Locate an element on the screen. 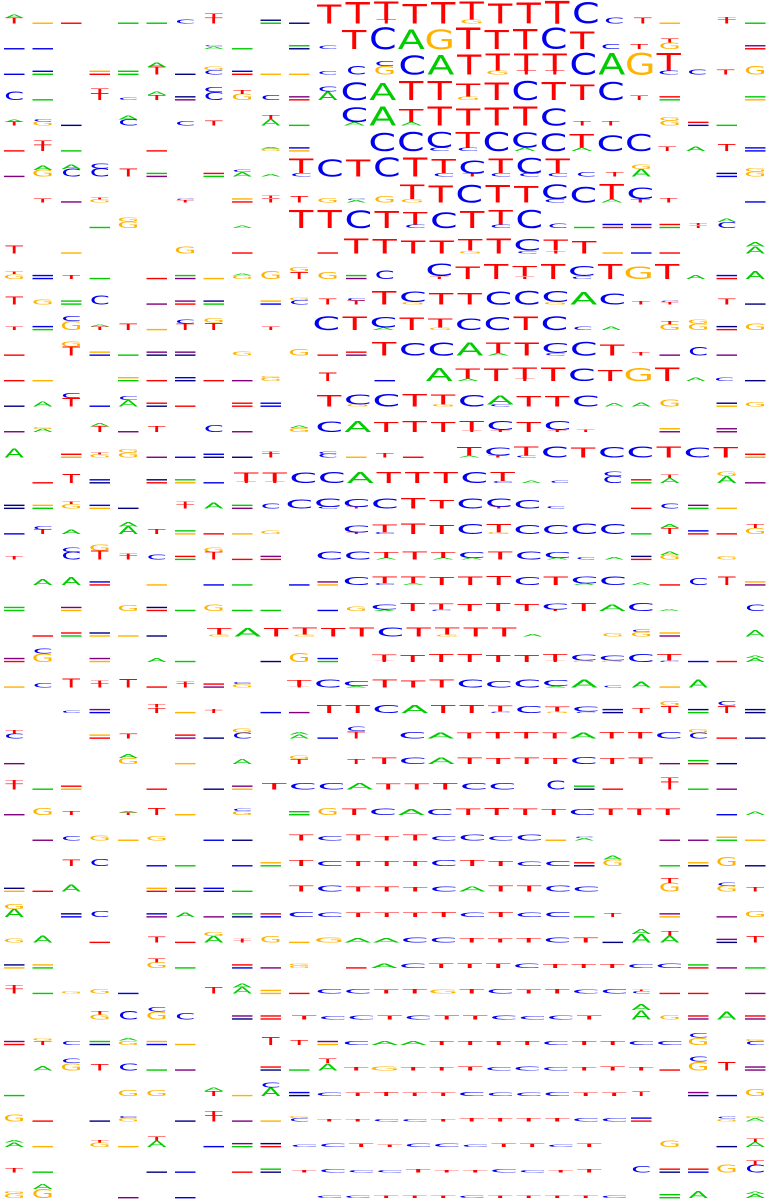 This screenshot has width=783, height=1200. logo-row: T C C C T T T C C T TT C G CT is located at coordinates (384, 1167).